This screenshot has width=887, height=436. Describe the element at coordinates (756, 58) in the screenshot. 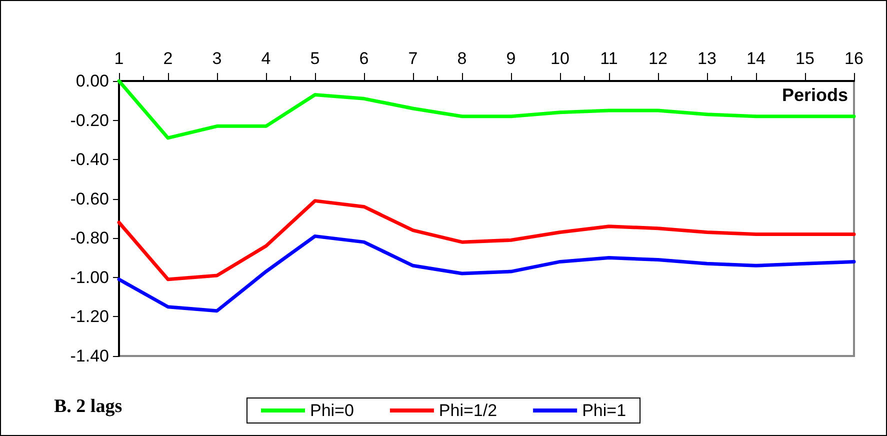

I see `x-tick-label: 14` at that location.